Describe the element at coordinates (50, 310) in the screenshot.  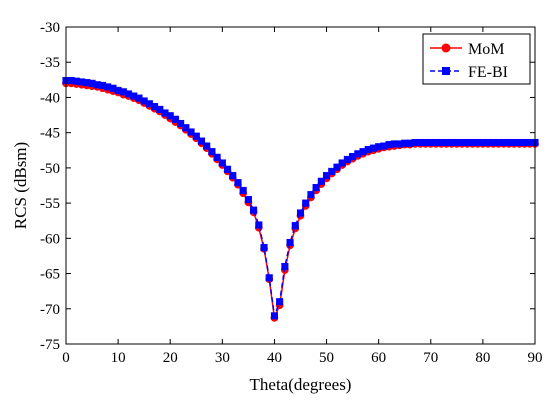
I see `y-tick-label: -70` at that location.